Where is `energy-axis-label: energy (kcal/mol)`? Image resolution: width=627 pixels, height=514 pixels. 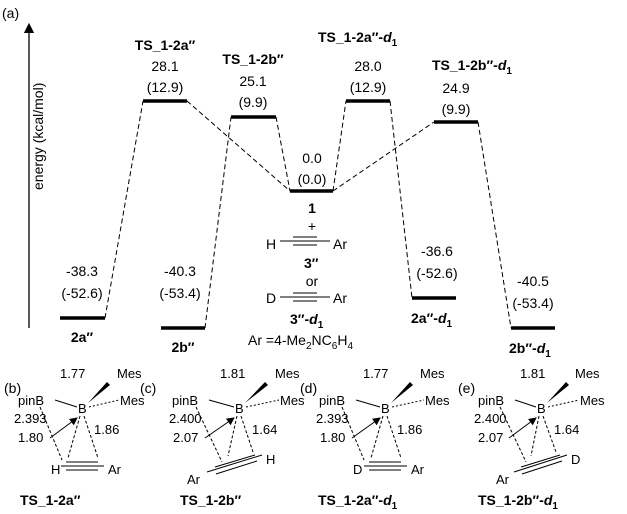
energy-axis-label: energy (kcal/mol) is located at coordinates (38, 136).